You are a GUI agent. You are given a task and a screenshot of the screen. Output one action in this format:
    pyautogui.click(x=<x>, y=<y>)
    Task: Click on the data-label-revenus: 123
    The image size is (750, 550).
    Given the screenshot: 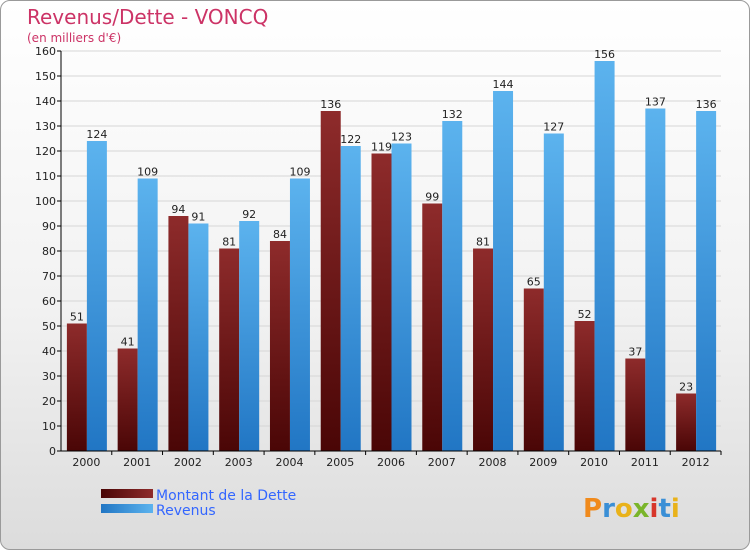 What is the action you would take?
    pyautogui.click(x=401, y=137)
    